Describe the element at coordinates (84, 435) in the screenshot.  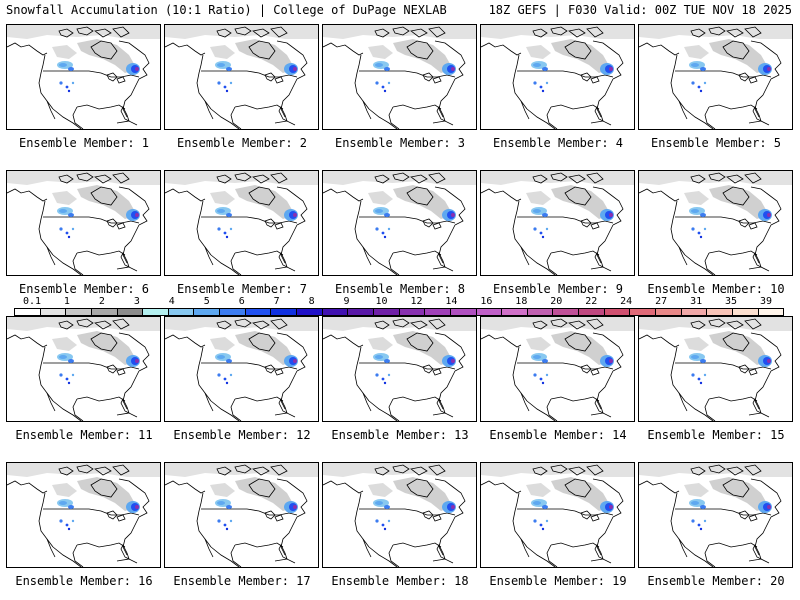
I see `ensemble-member-label: Ensemble Member: 11` at that location.